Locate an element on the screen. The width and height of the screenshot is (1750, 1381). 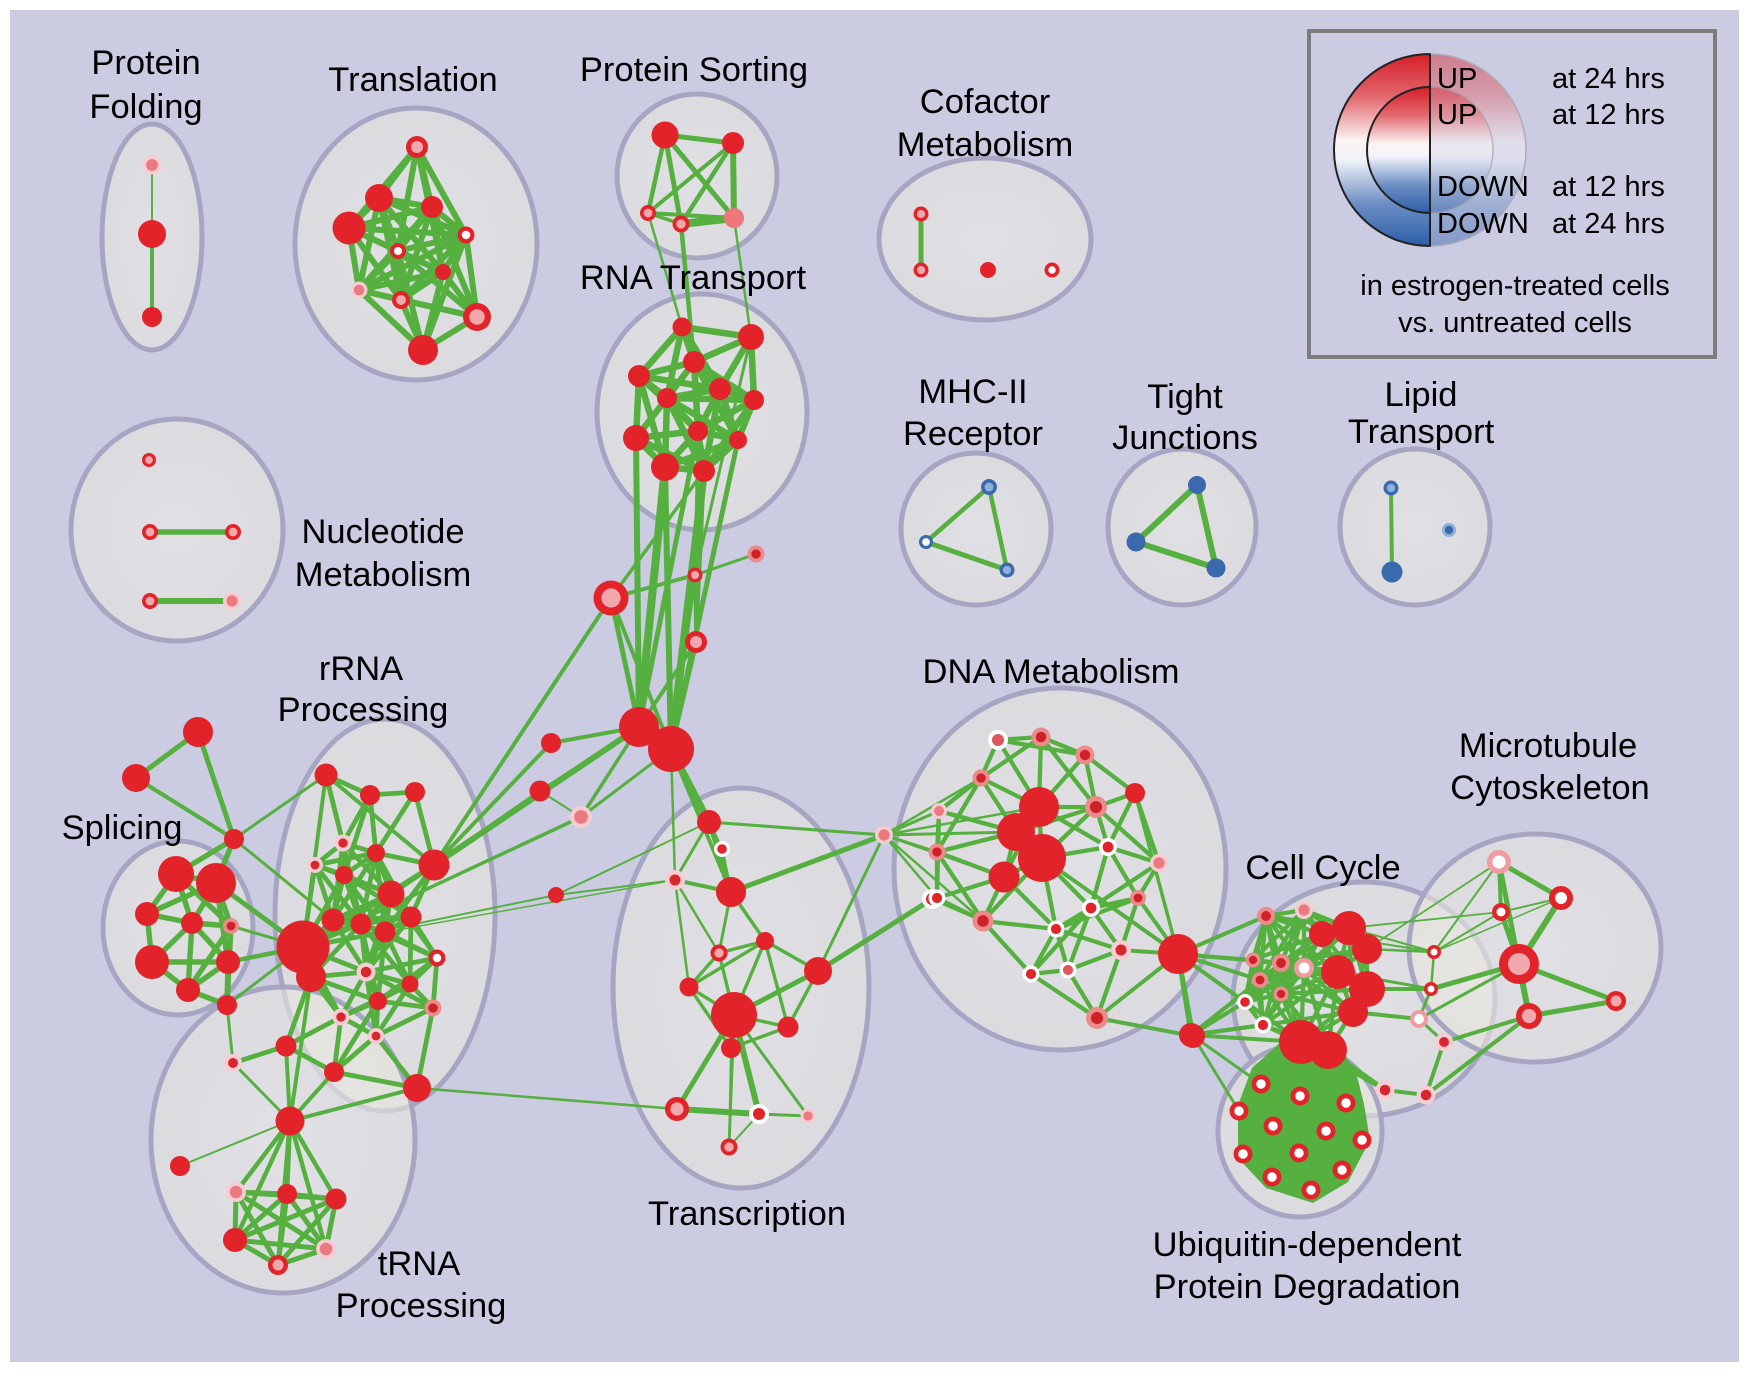
svg-text: MHC-II is located at coordinates (972, 392).